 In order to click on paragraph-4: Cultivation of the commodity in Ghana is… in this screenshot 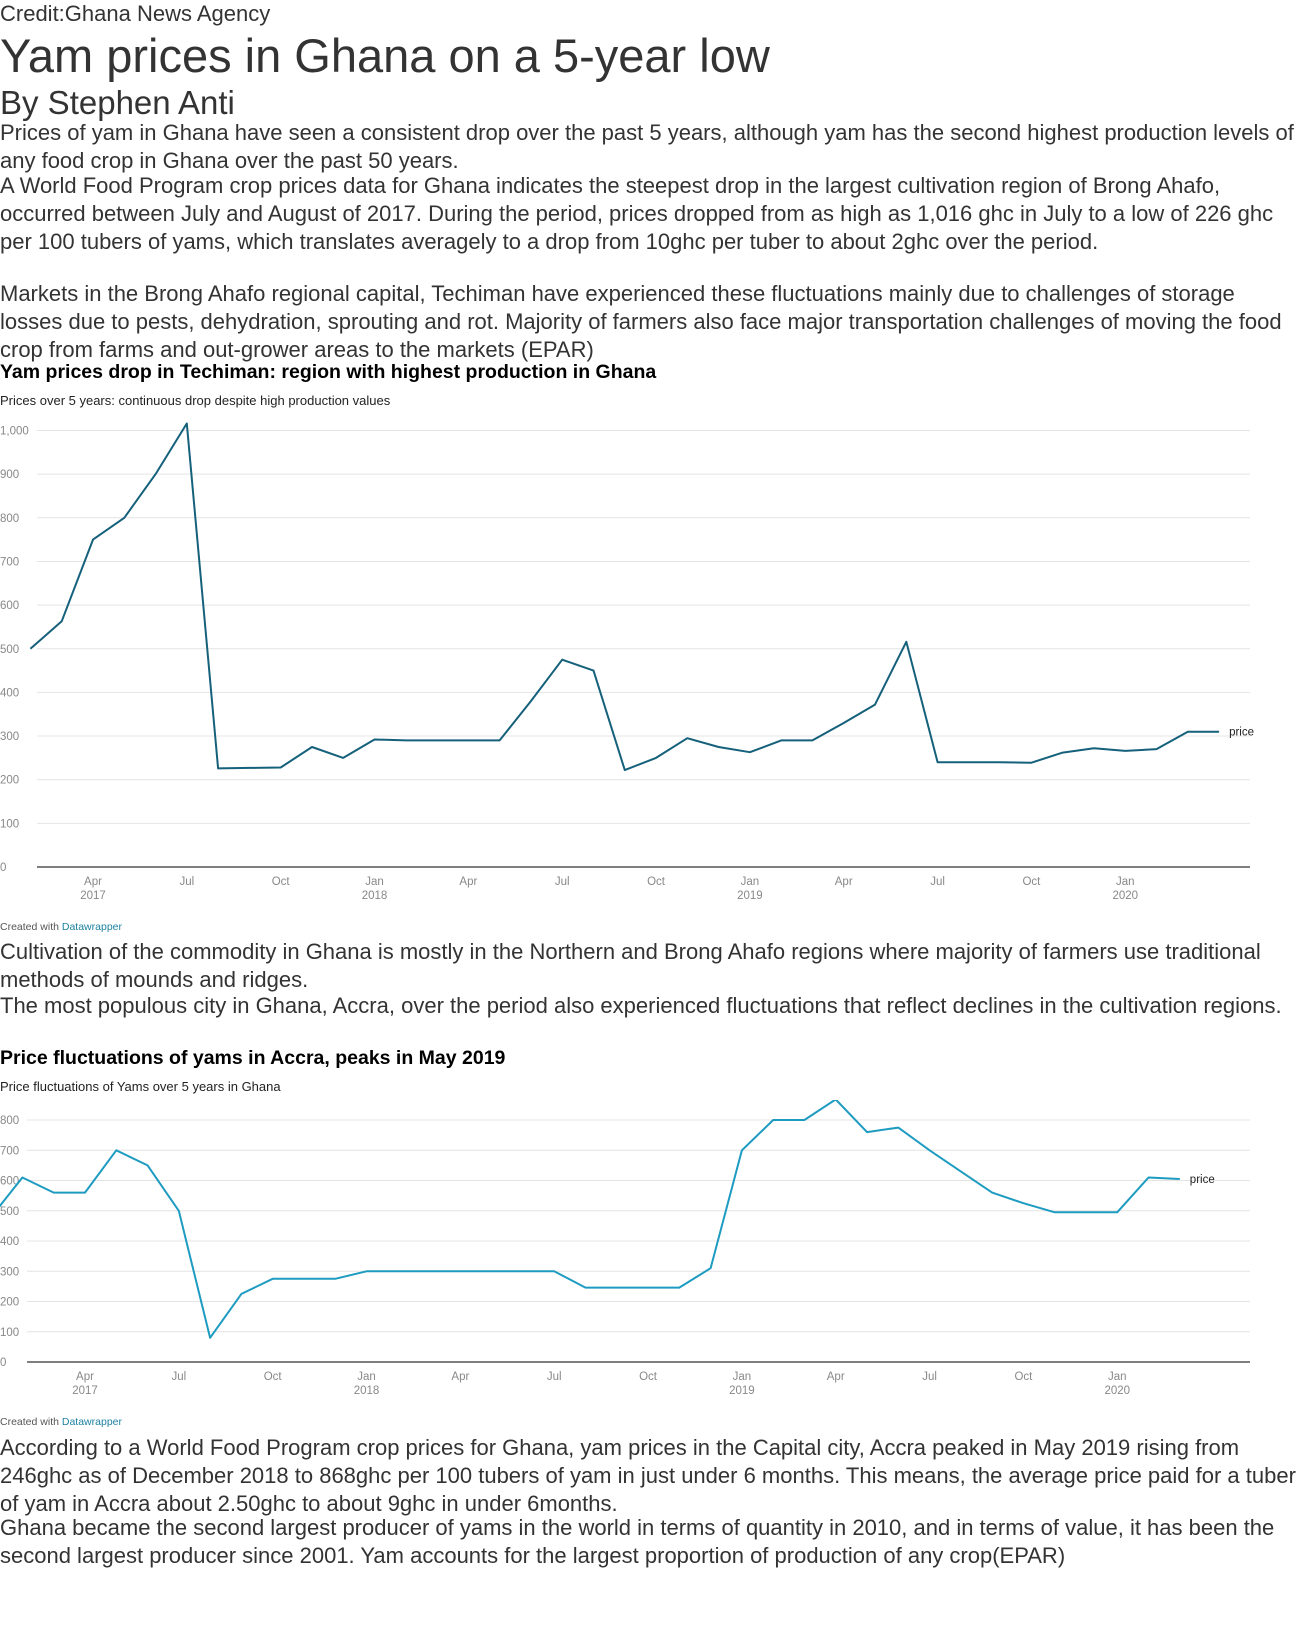, I will do `click(630, 965)`.